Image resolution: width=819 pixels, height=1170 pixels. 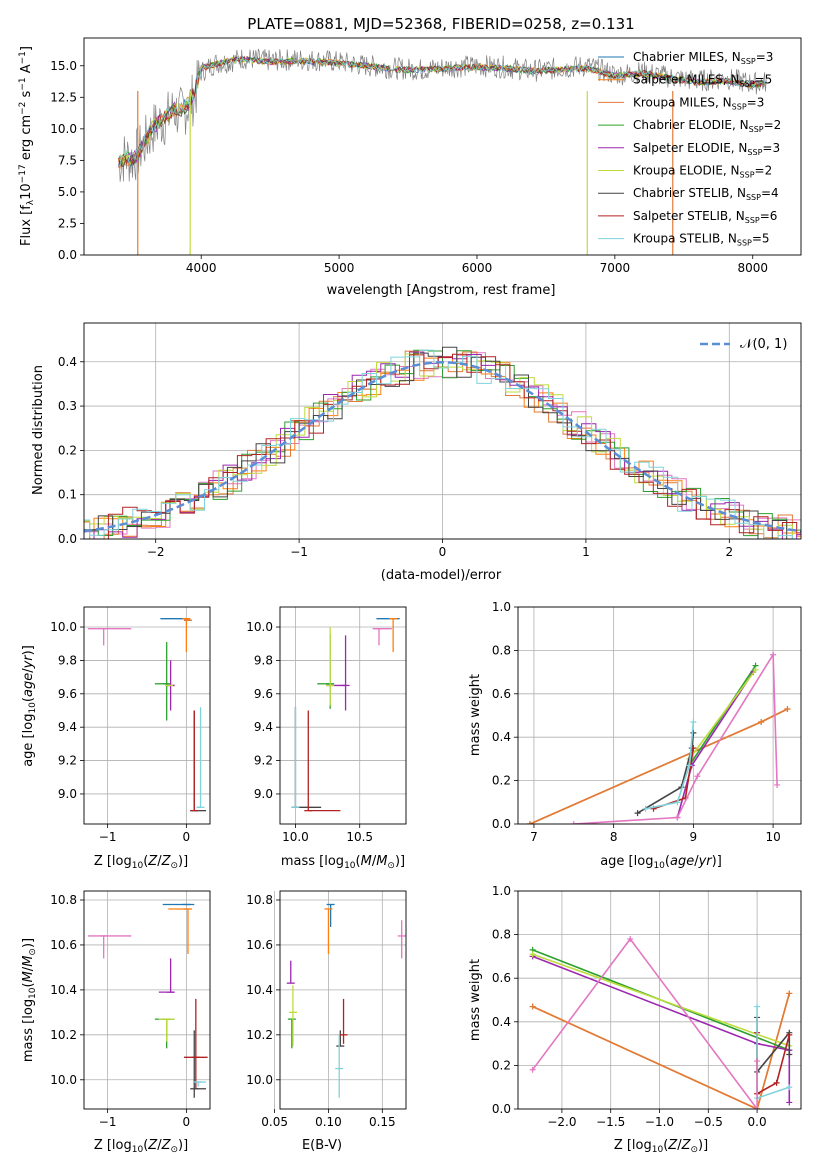 I want to click on spectrum-xlabel: wavelength [Angstrom, rest frame], so click(x=441, y=290).